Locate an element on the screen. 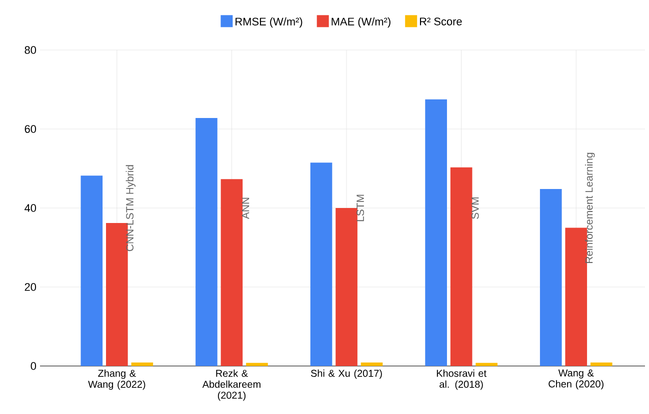 Image resolution: width=649 pixels, height=414 pixels. annotation: LSTM is located at coordinates (360, 208).